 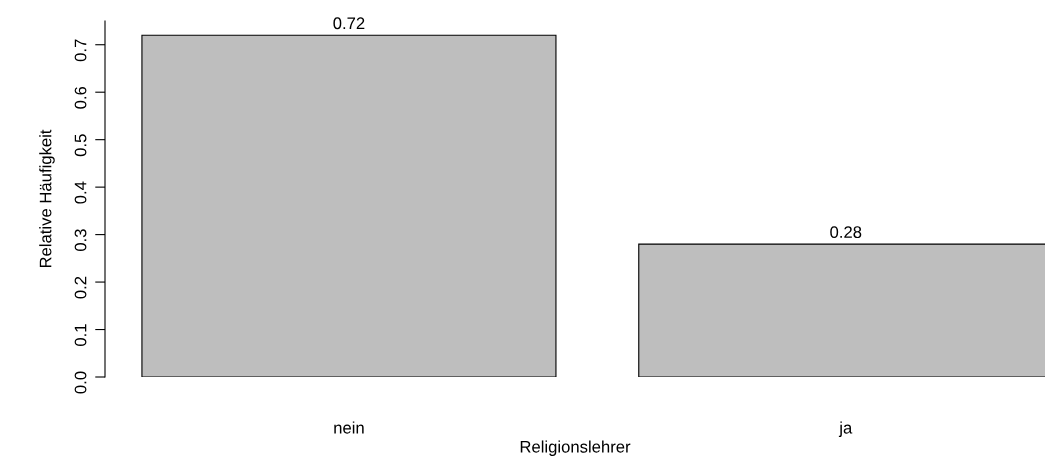 What do you see at coordinates (349, 23) in the screenshot?
I see `data-label: 0.72` at bounding box center [349, 23].